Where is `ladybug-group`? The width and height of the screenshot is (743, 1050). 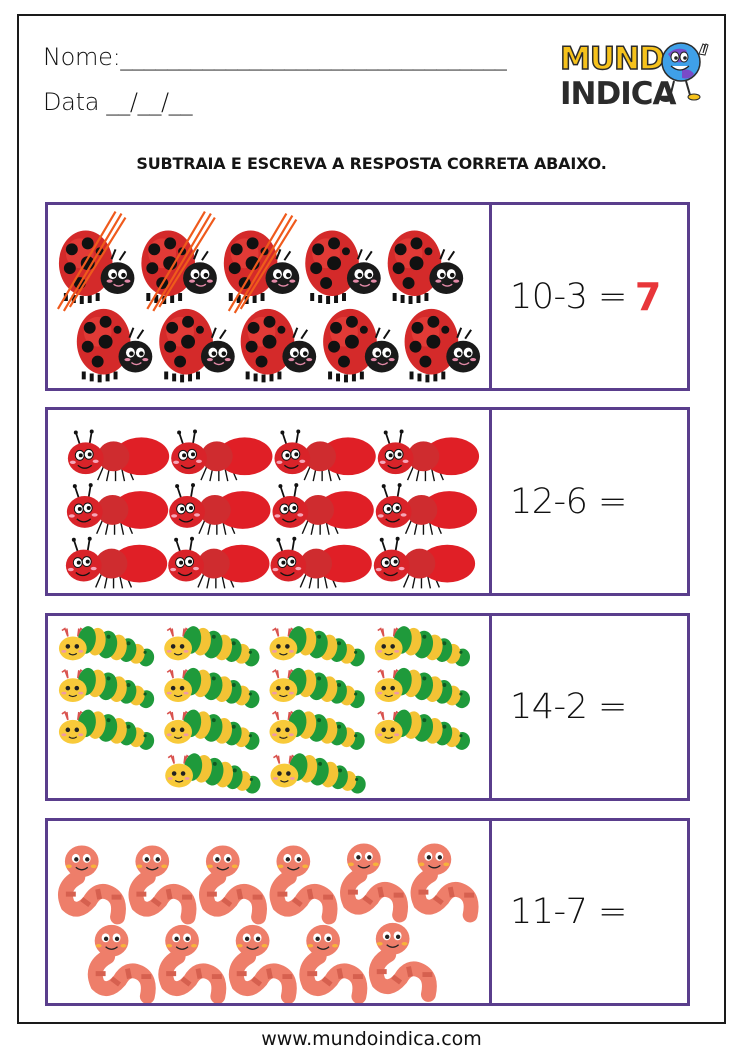
ladybug-group is located at coordinates (270, 296).